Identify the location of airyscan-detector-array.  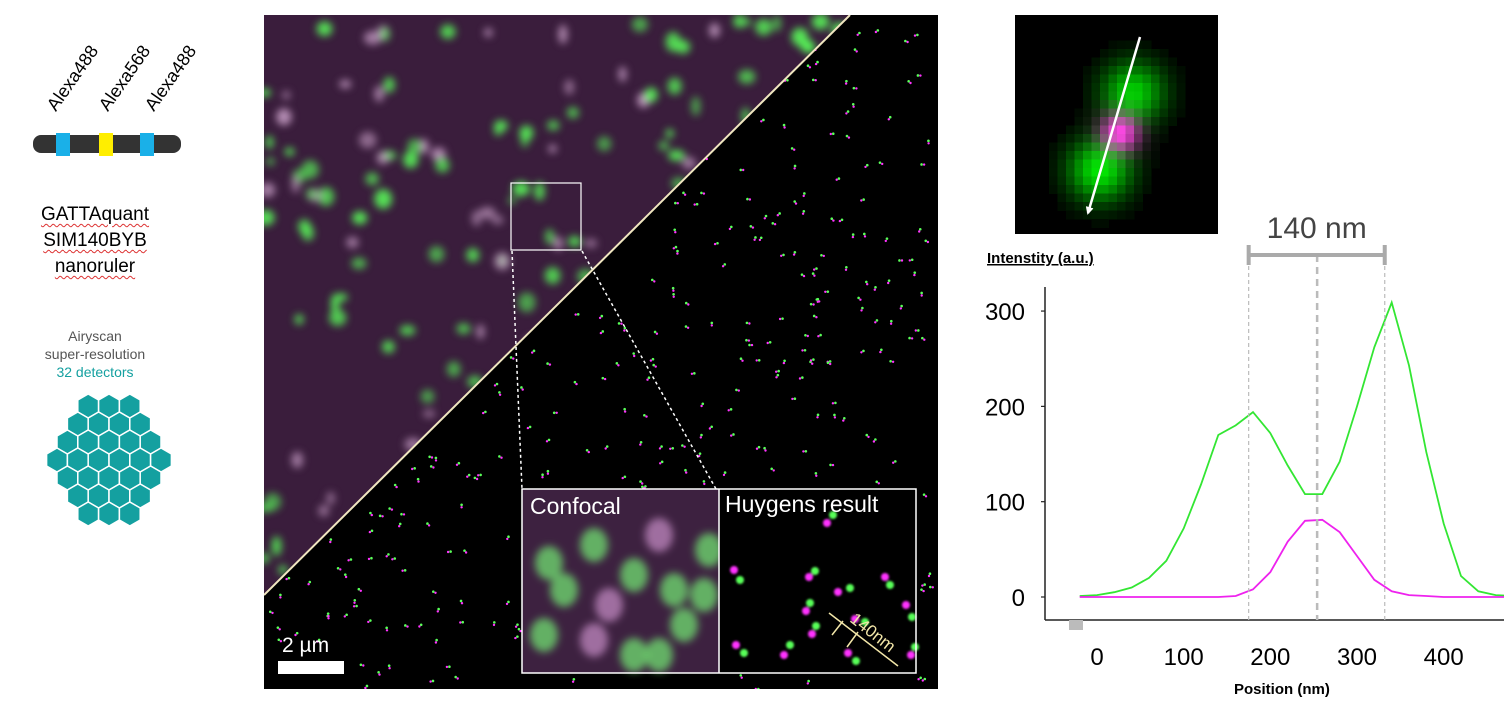
(109, 460).